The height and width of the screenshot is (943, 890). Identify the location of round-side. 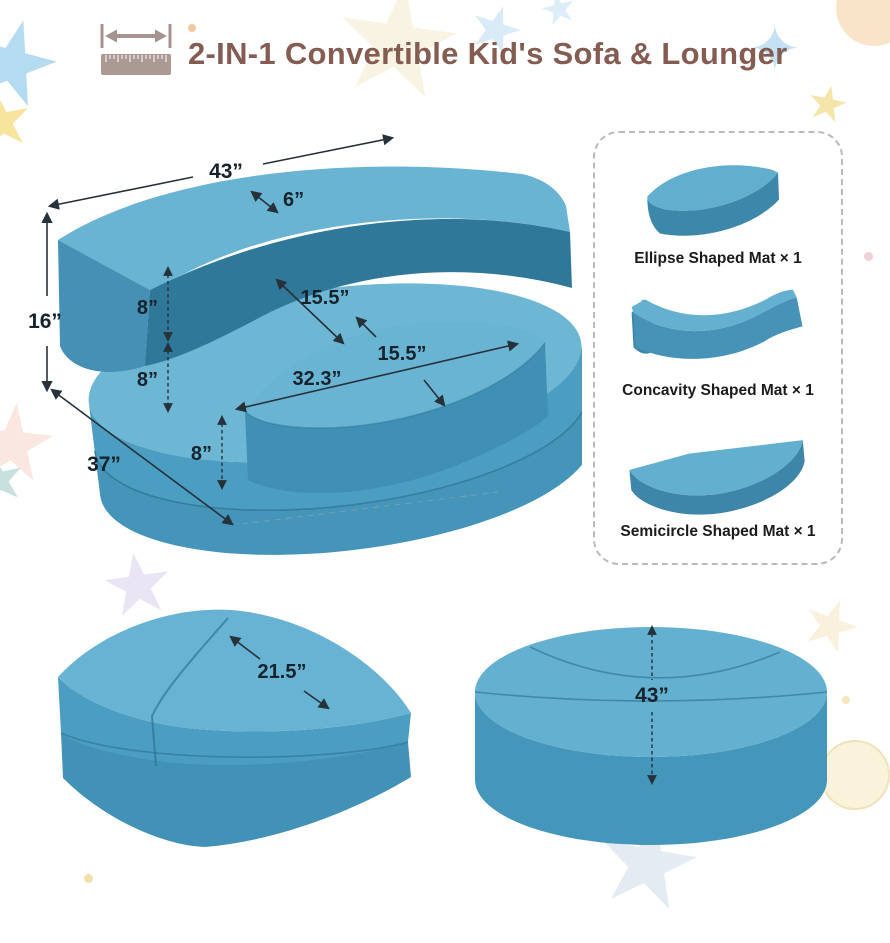
(651, 768).